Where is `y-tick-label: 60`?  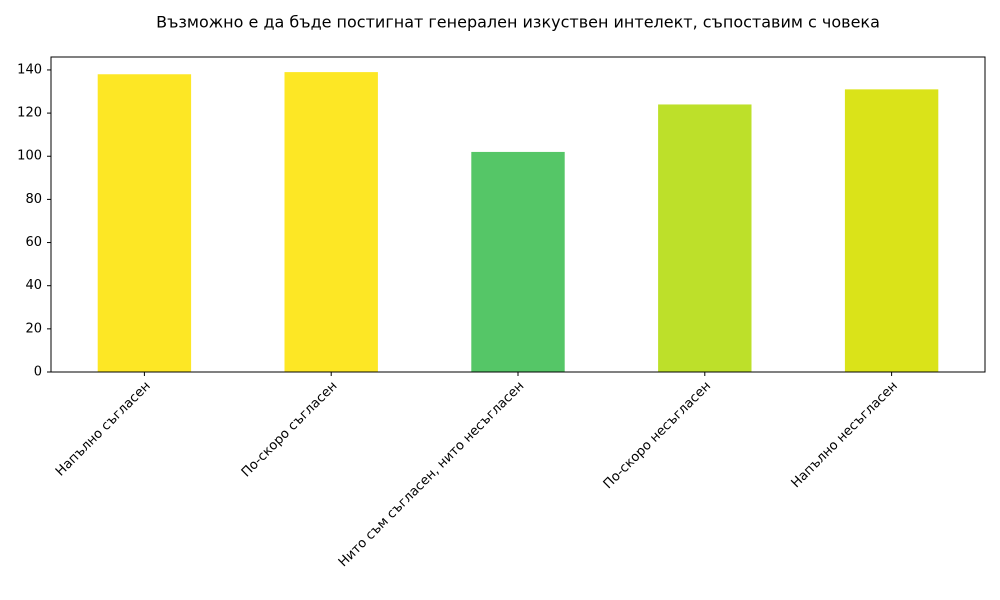 y-tick-label: 60 is located at coordinates (33, 242).